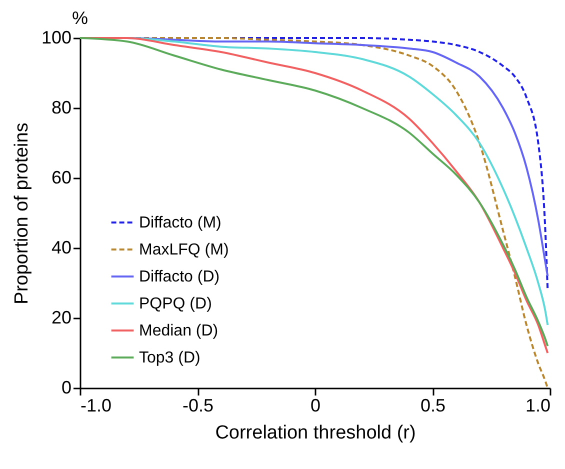 The image size is (565, 469). I want to click on y-tick-label: 0, so click(66, 388).